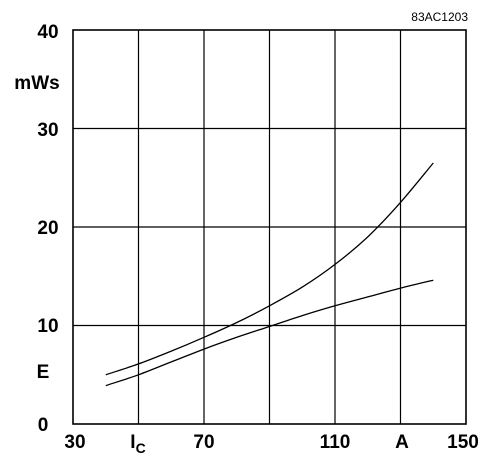 The height and width of the screenshot is (456, 488). What do you see at coordinates (463, 442) in the screenshot?
I see `x-tick-label-150: 150` at bounding box center [463, 442].